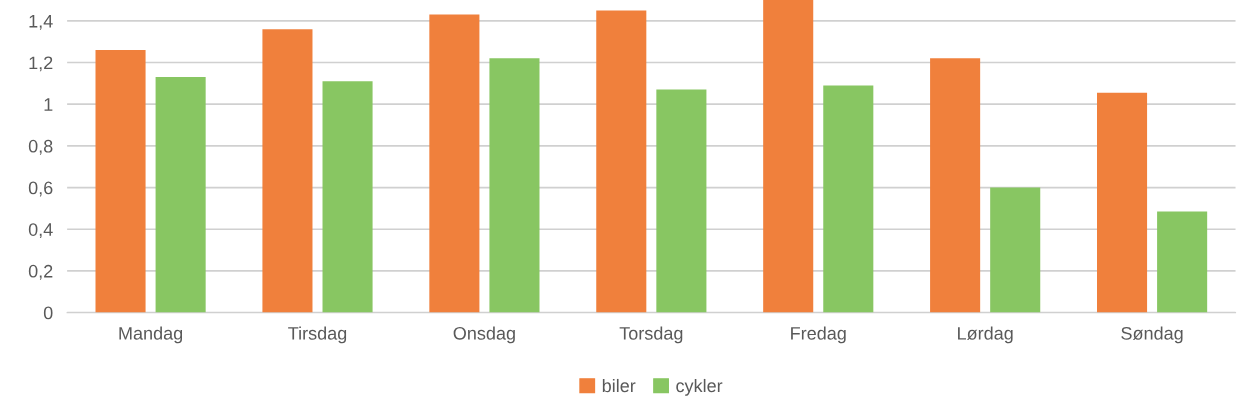 The width and height of the screenshot is (1243, 407). Describe the element at coordinates (48, 104) in the screenshot. I see `y-tick-label: 1` at that location.